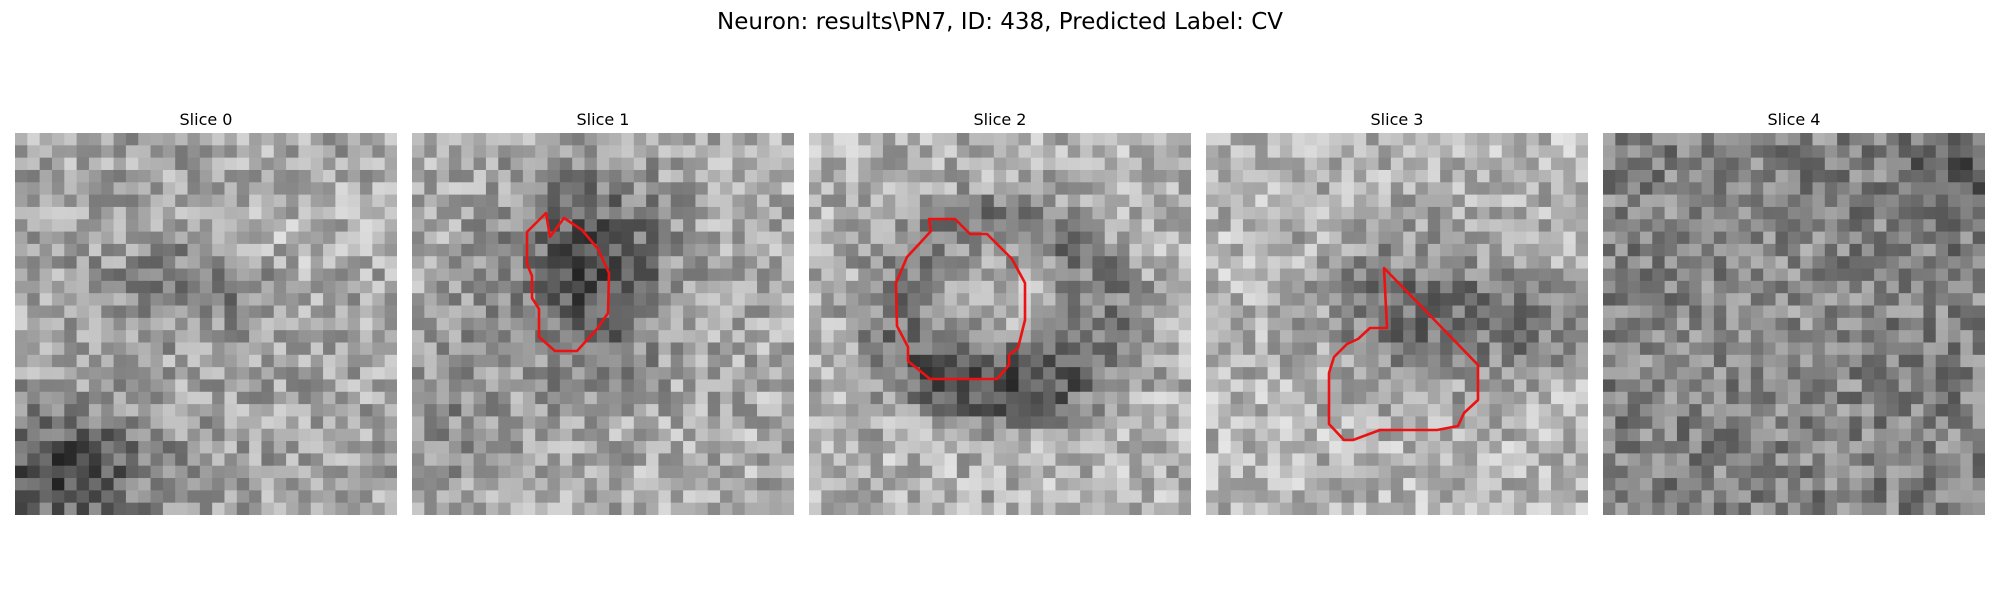  What do you see at coordinates (1794, 121) in the screenshot?
I see `slice-title: Slice 4` at bounding box center [1794, 121].